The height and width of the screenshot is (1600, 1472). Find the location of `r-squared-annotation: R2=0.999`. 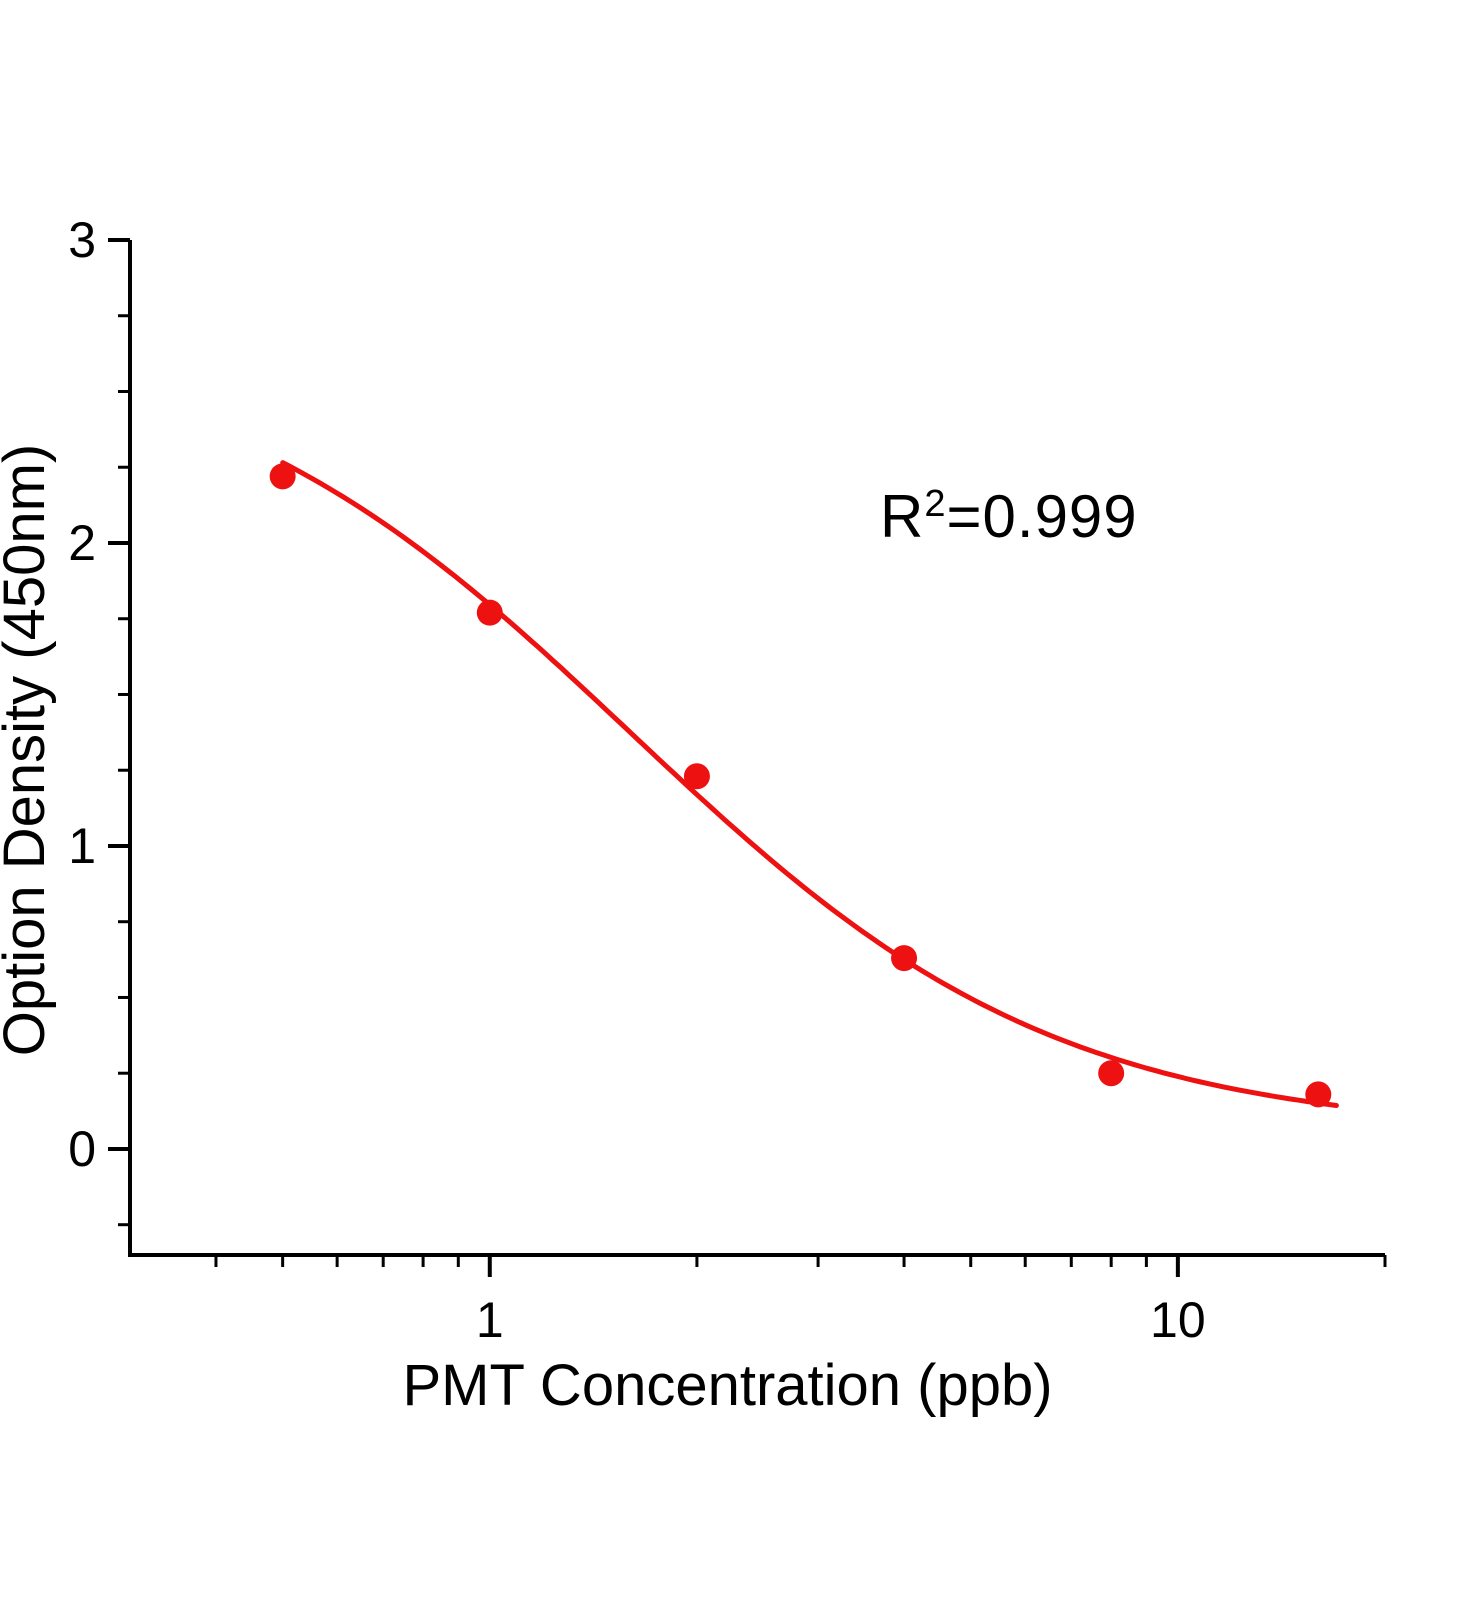

r-squared-annotation: R2=0.999 is located at coordinates (1009, 516).